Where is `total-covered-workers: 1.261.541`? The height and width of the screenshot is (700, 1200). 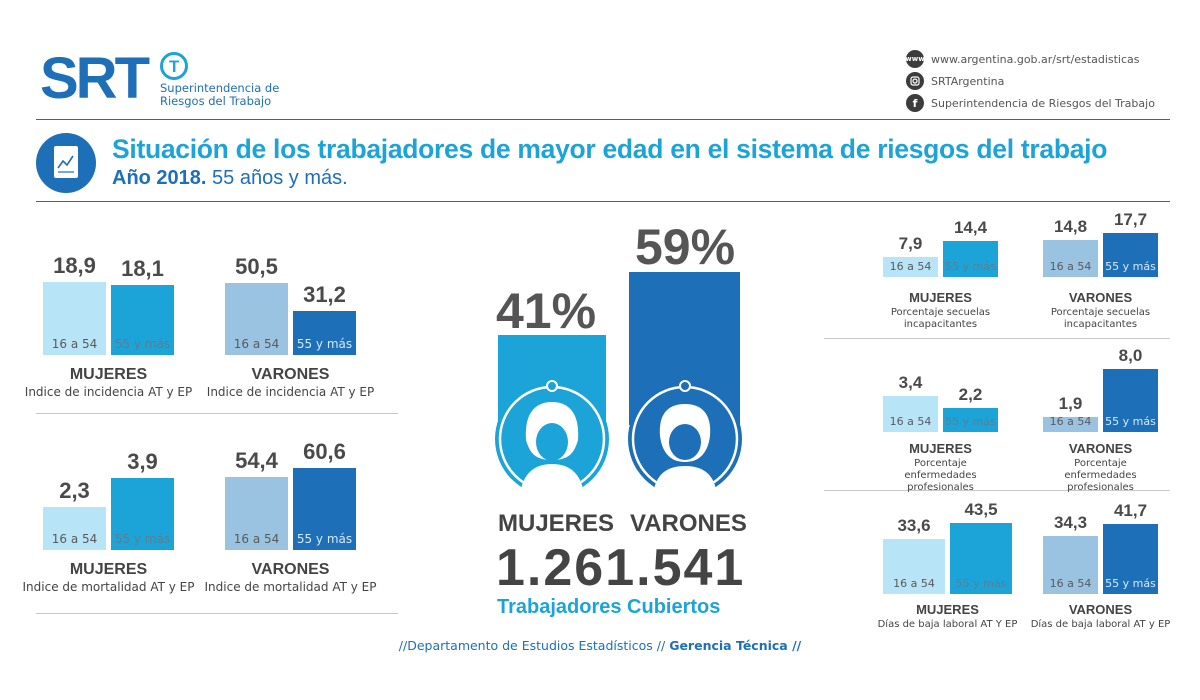 total-covered-workers: 1.261.541 is located at coordinates (621, 568).